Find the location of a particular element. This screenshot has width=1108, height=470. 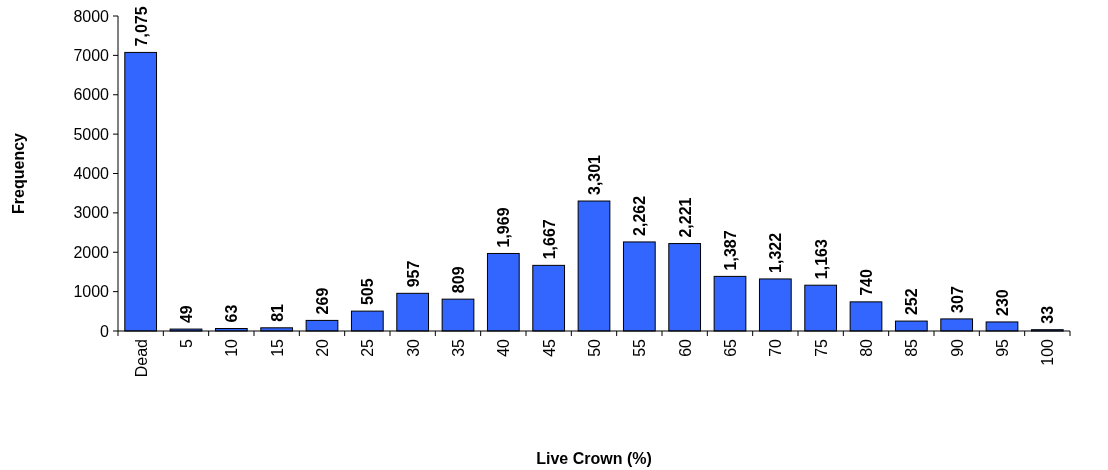

data-label: 505 is located at coordinates (368, 292).